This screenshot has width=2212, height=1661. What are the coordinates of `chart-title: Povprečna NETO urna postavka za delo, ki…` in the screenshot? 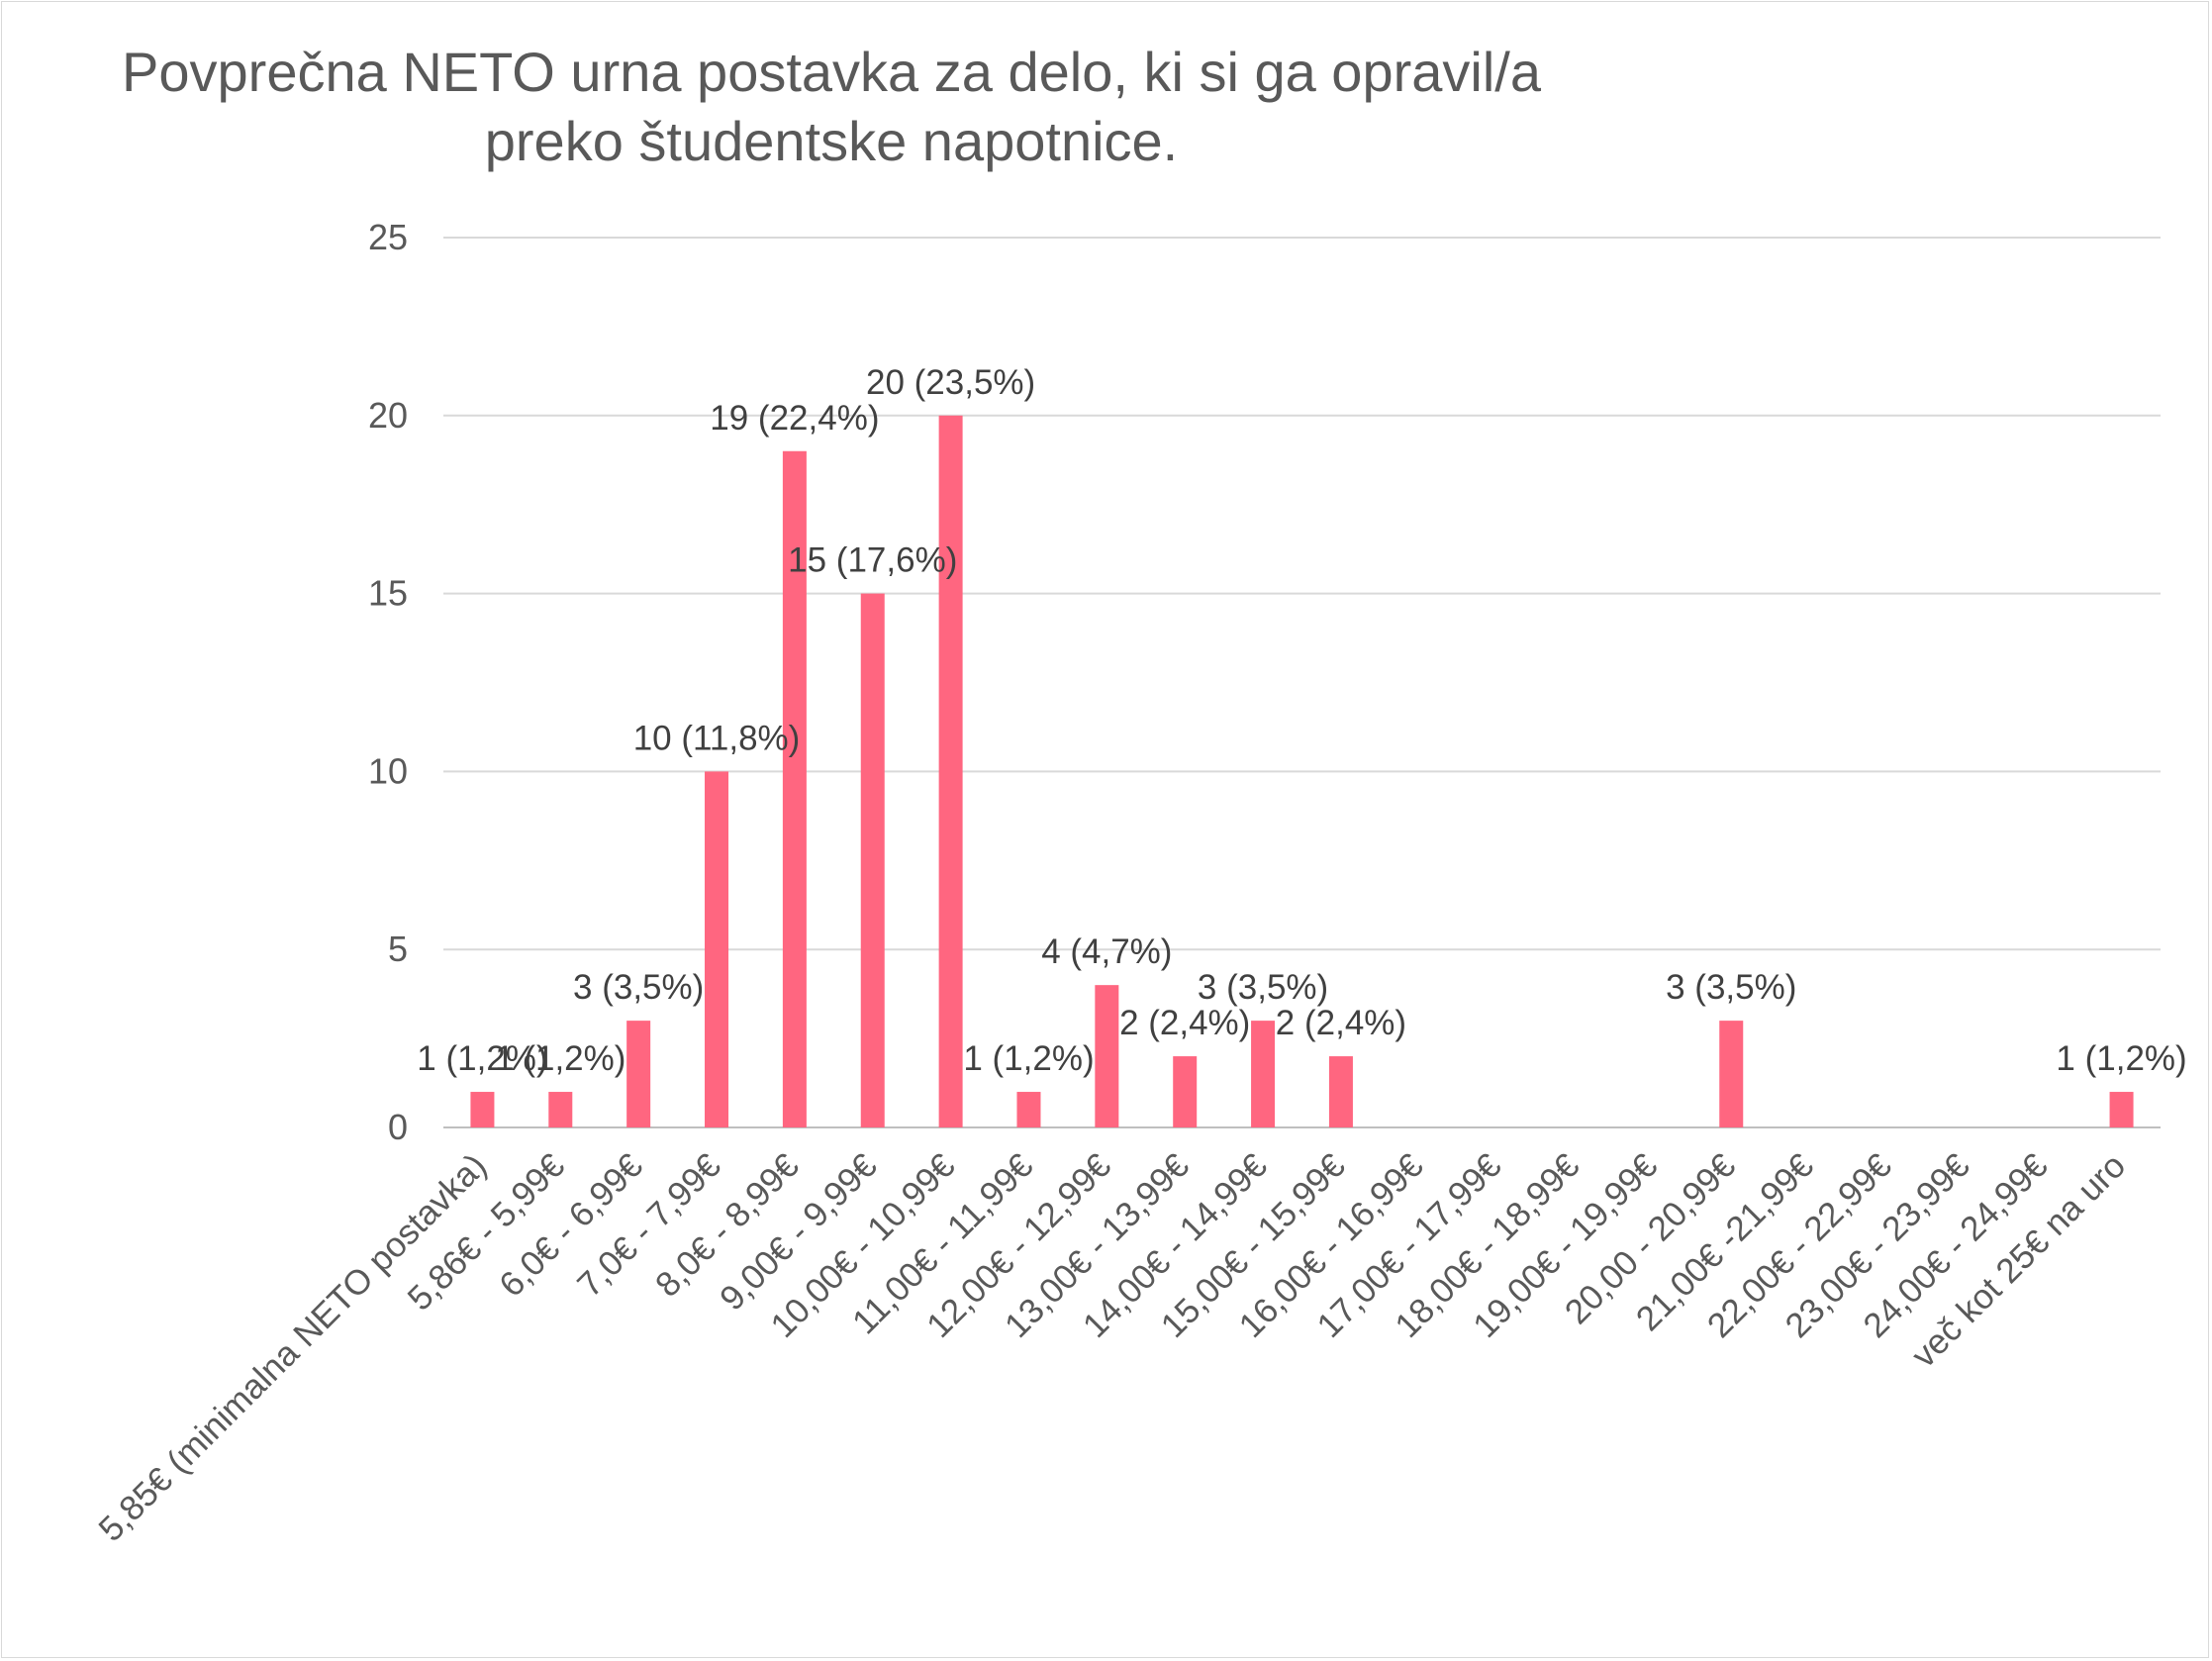 It's located at (831, 107).